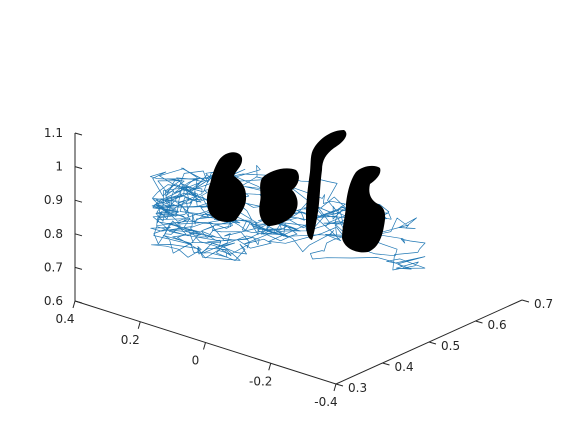 This screenshot has height=422, width=570. I want to click on x-tick-label: -0.4, so click(325, 402).